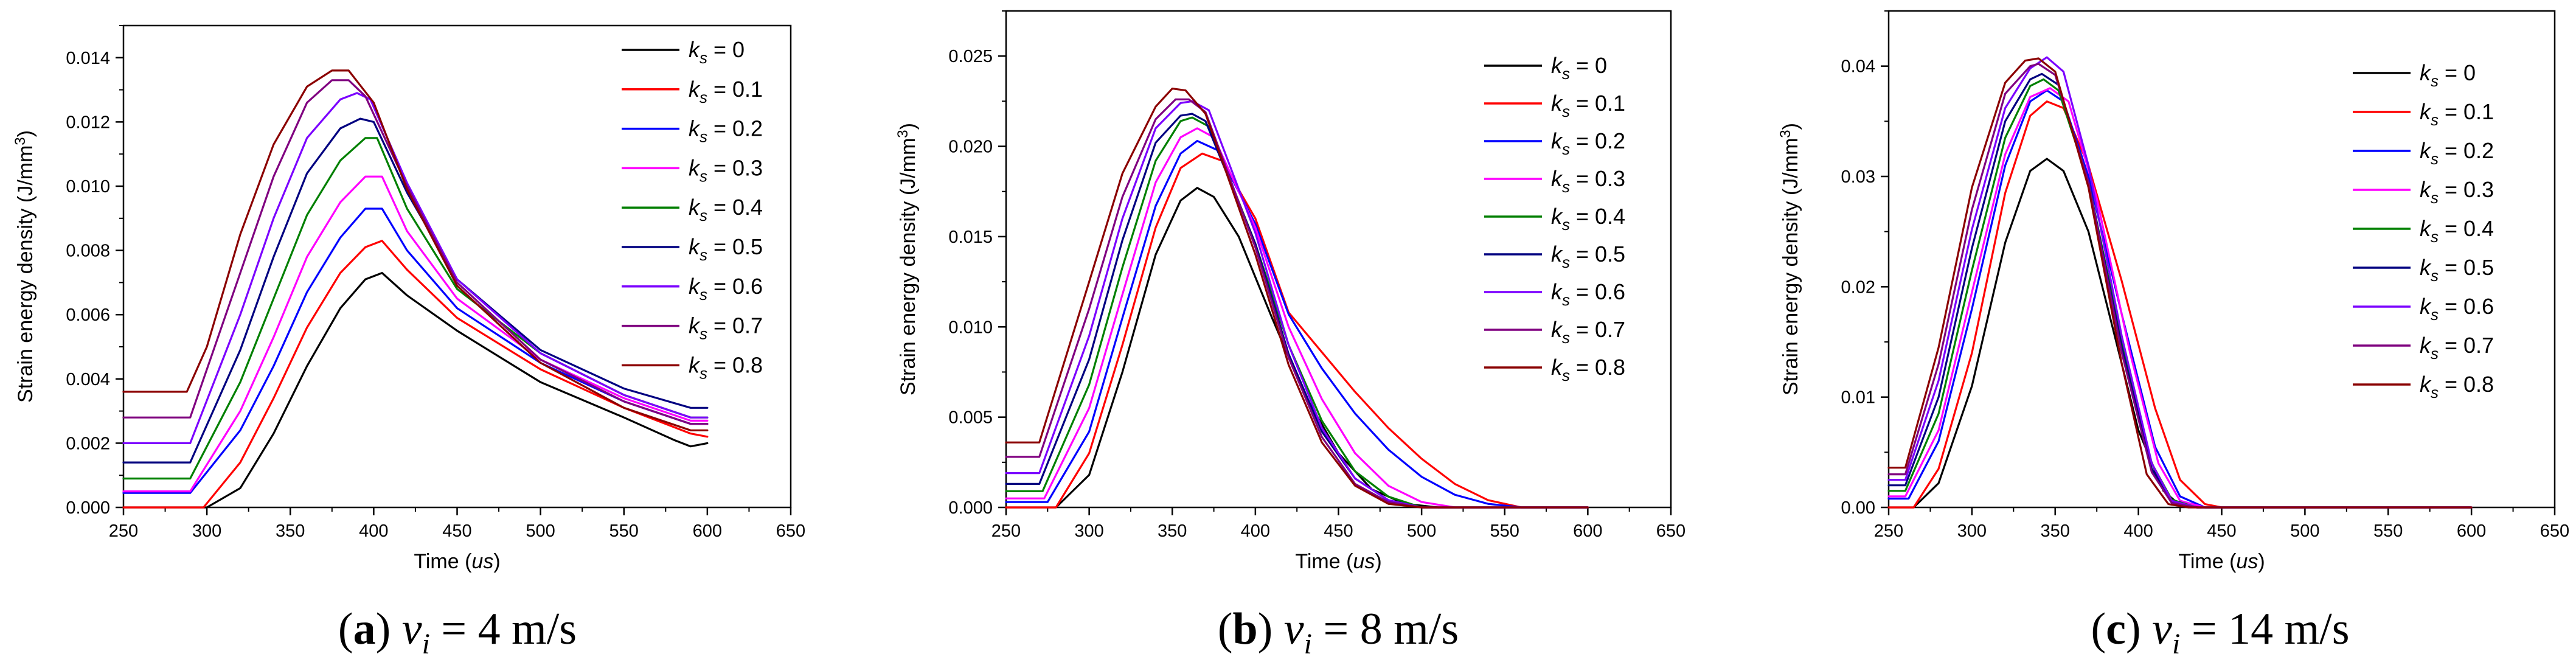 This screenshot has width=2576, height=665. What do you see at coordinates (907, 259) in the screenshot?
I see `y-axis-label: Strain energy density (J/mm3)` at bounding box center [907, 259].